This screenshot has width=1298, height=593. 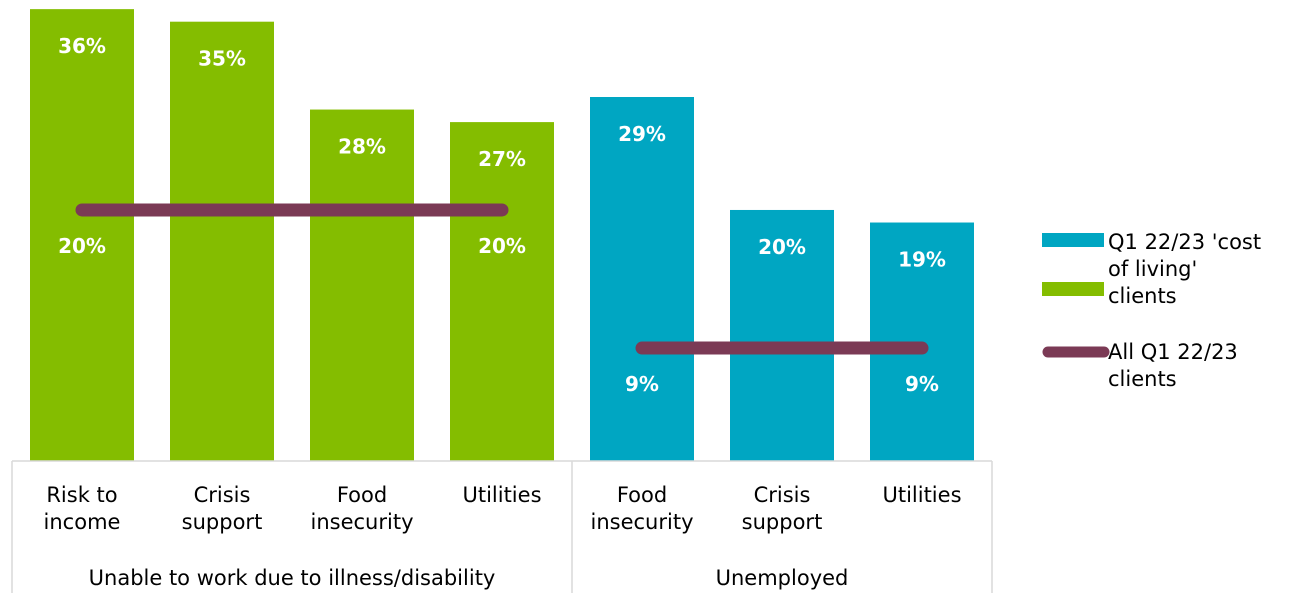 I want to click on legend-label: Q1 22/23 'cost, so click(x=1184, y=242).